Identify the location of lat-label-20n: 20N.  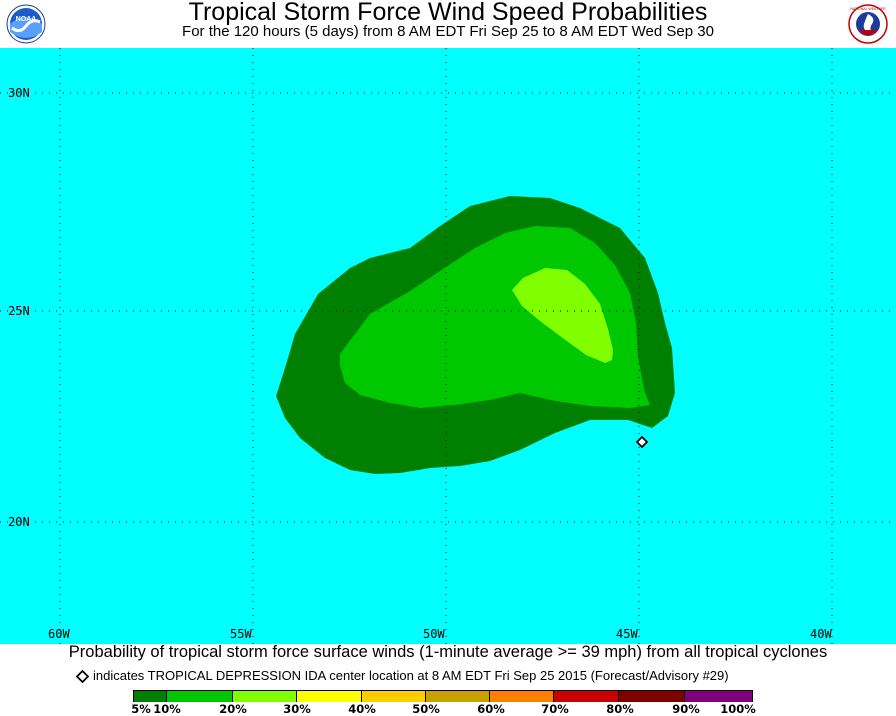
(19, 522).